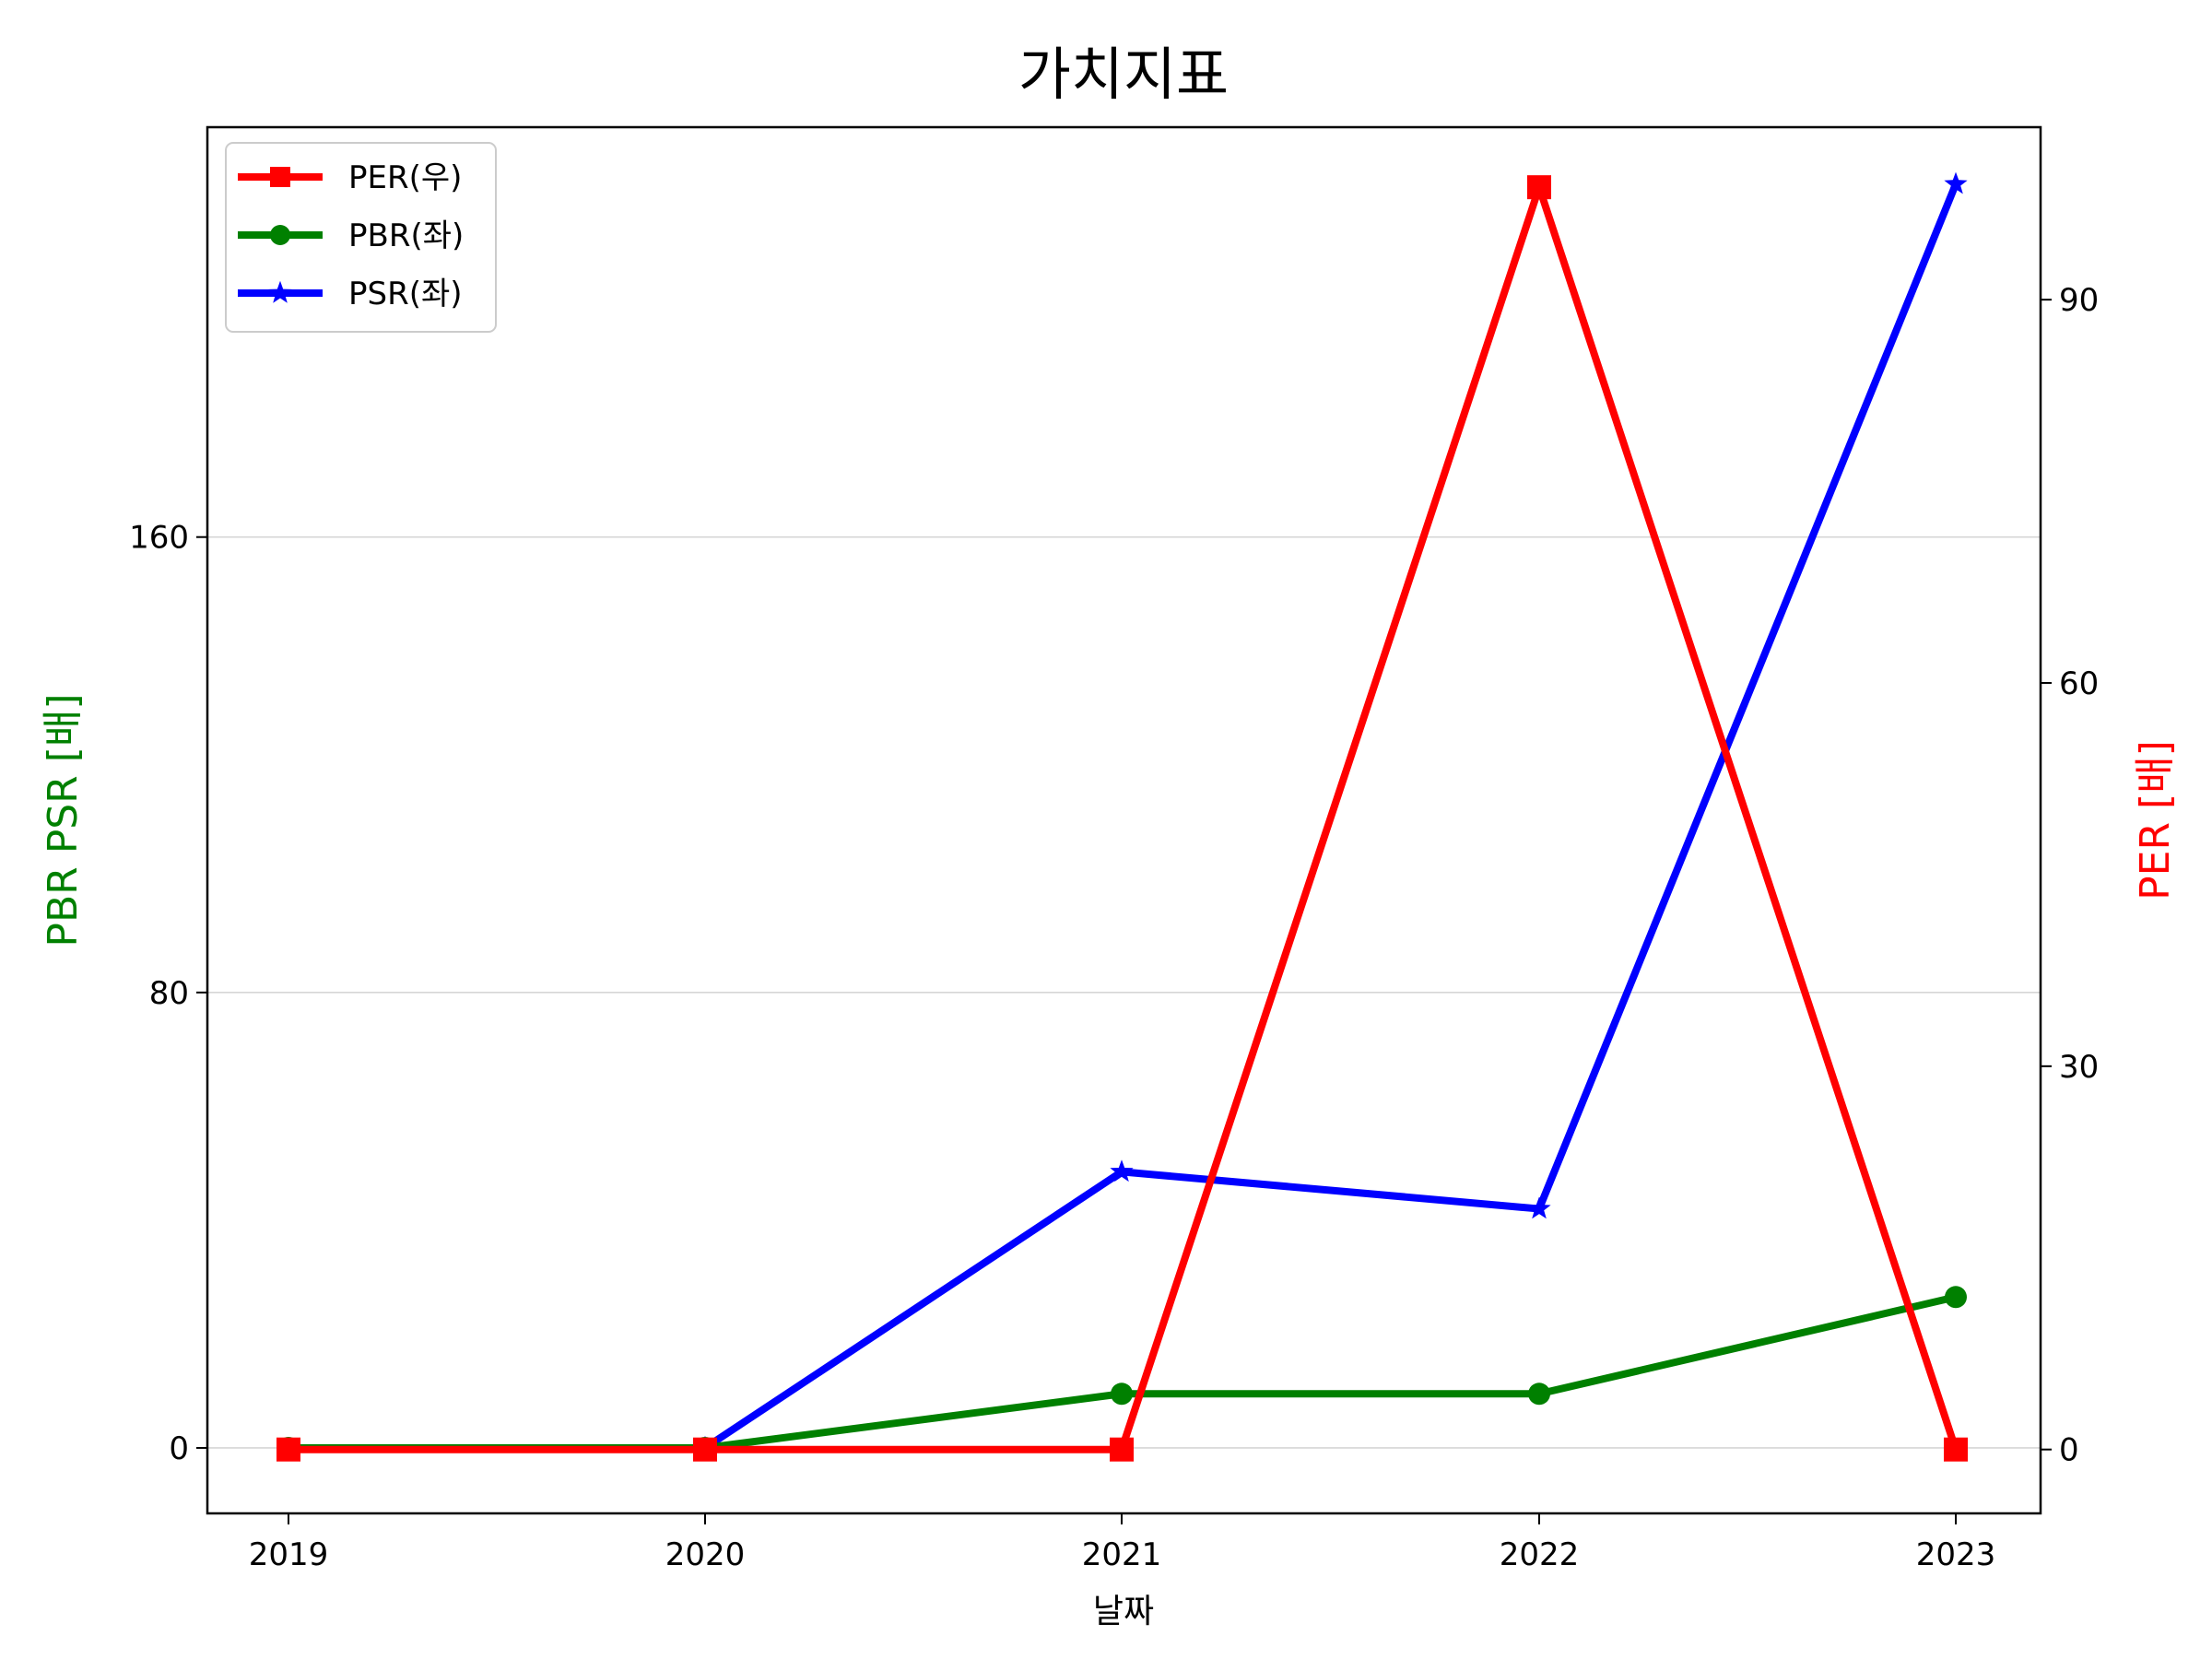 The width and height of the screenshot is (2212, 1659). What do you see at coordinates (289, 1554) in the screenshot?
I see `x-tick-label: 2019` at bounding box center [289, 1554].